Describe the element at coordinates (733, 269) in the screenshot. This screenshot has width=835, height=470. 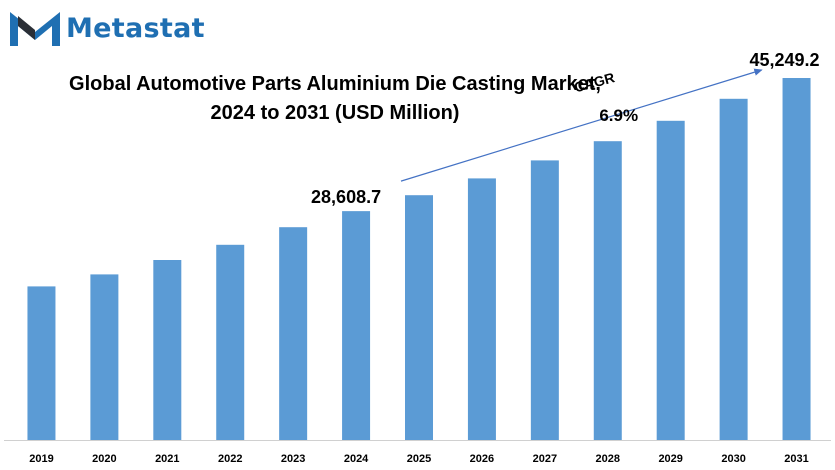
I see `bar-2030` at that location.